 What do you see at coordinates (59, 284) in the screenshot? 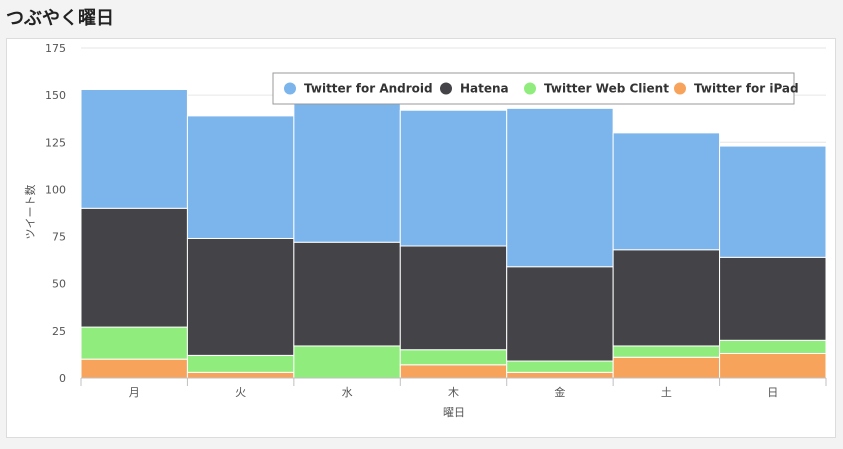
I see `y-tick-label: 50` at bounding box center [59, 284].